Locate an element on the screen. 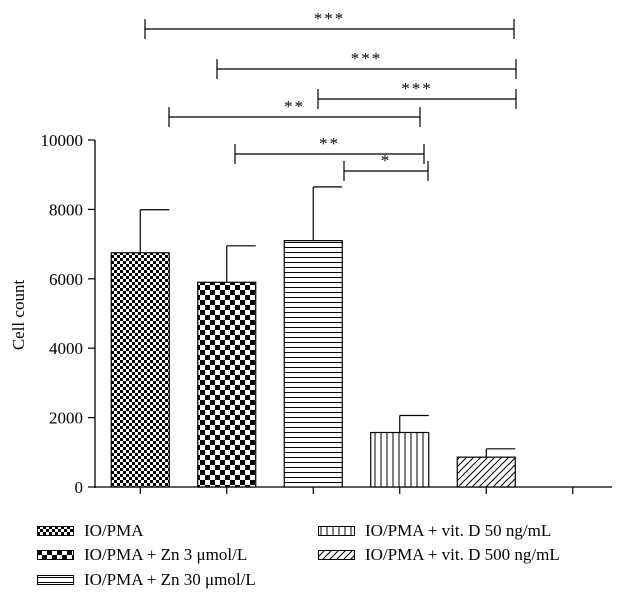  y-tick-label: 8000 is located at coordinates (66, 209).